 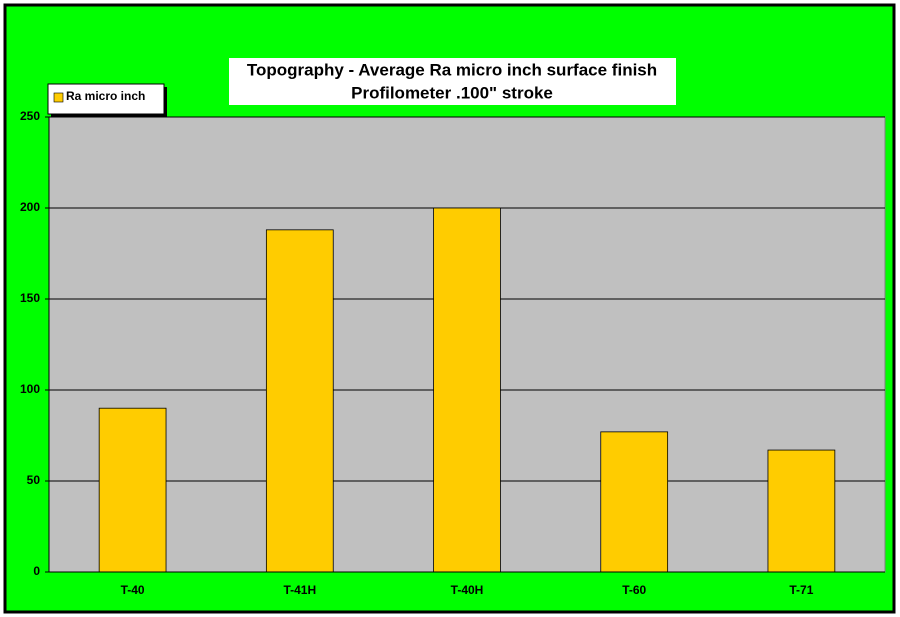 What do you see at coordinates (30, 207) in the screenshot?
I see `y-tick-label: 200` at bounding box center [30, 207].